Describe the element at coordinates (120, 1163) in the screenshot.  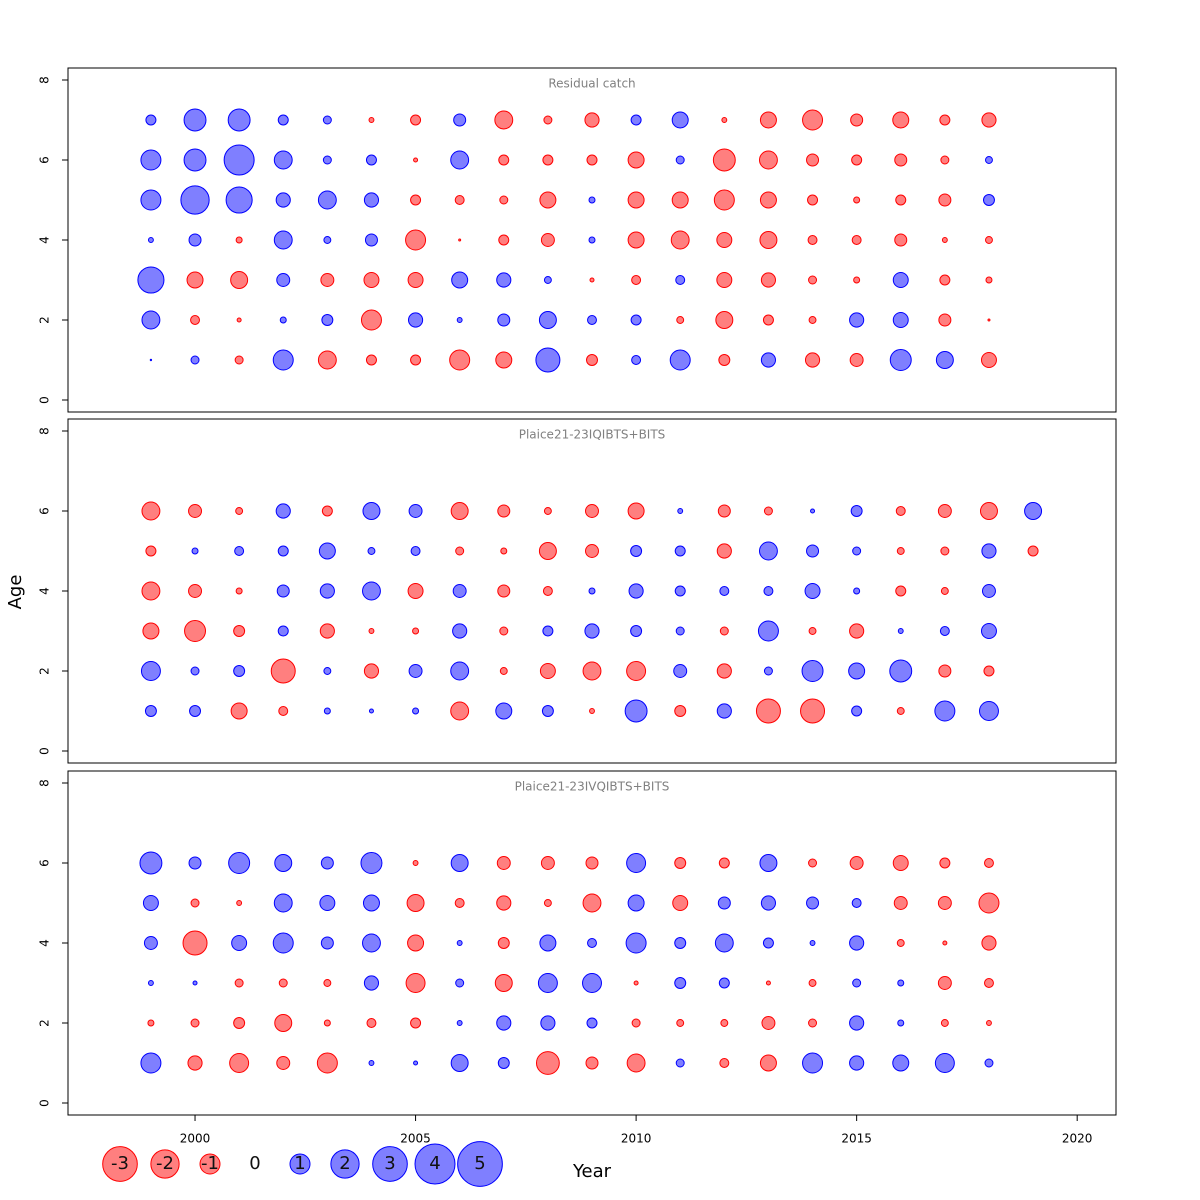
I see `legend-label: -3` at that location.